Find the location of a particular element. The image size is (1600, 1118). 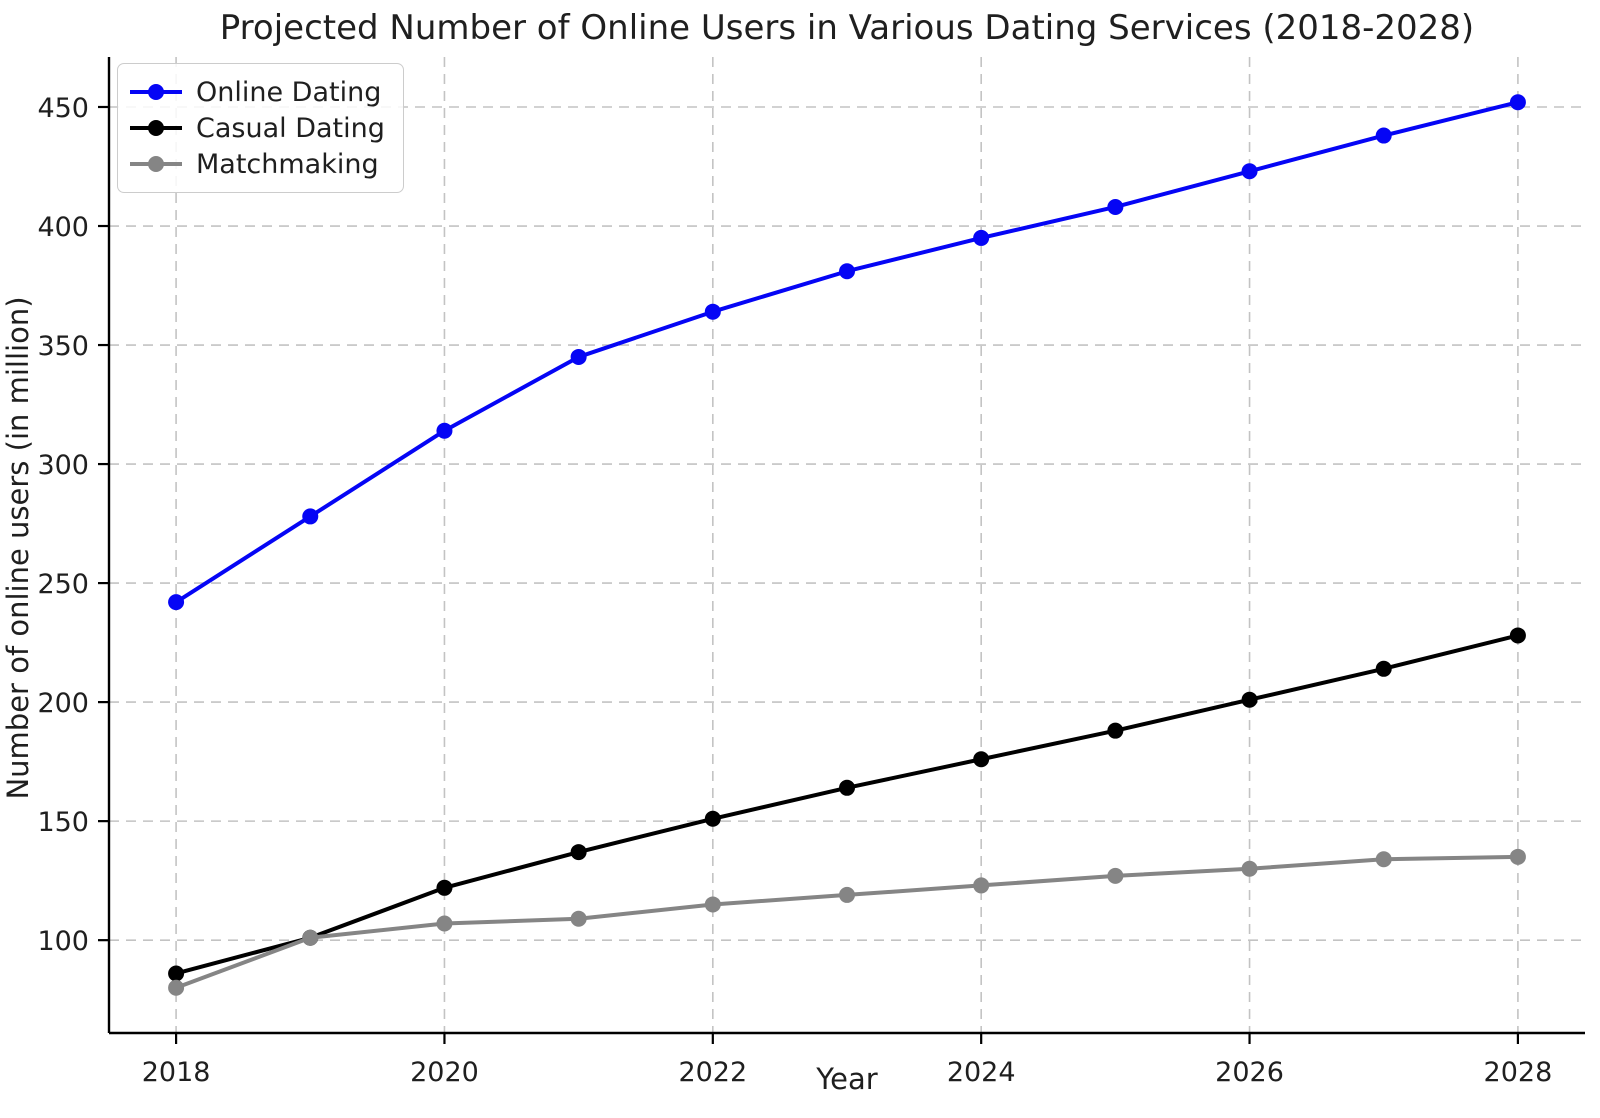

legend-item-matchmaking: Matchmaking is located at coordinates (257, 164).